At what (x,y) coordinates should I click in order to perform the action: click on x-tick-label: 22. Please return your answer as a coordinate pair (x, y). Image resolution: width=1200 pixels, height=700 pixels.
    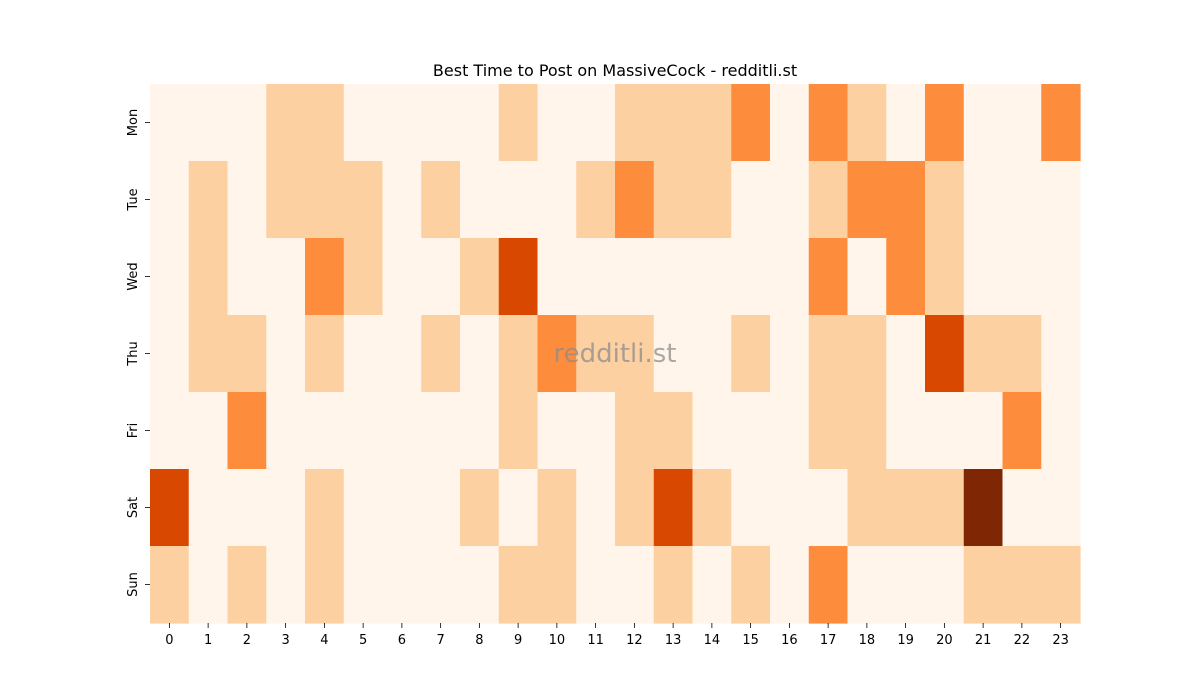
    Looking at the image, I should click on (1022, 640).